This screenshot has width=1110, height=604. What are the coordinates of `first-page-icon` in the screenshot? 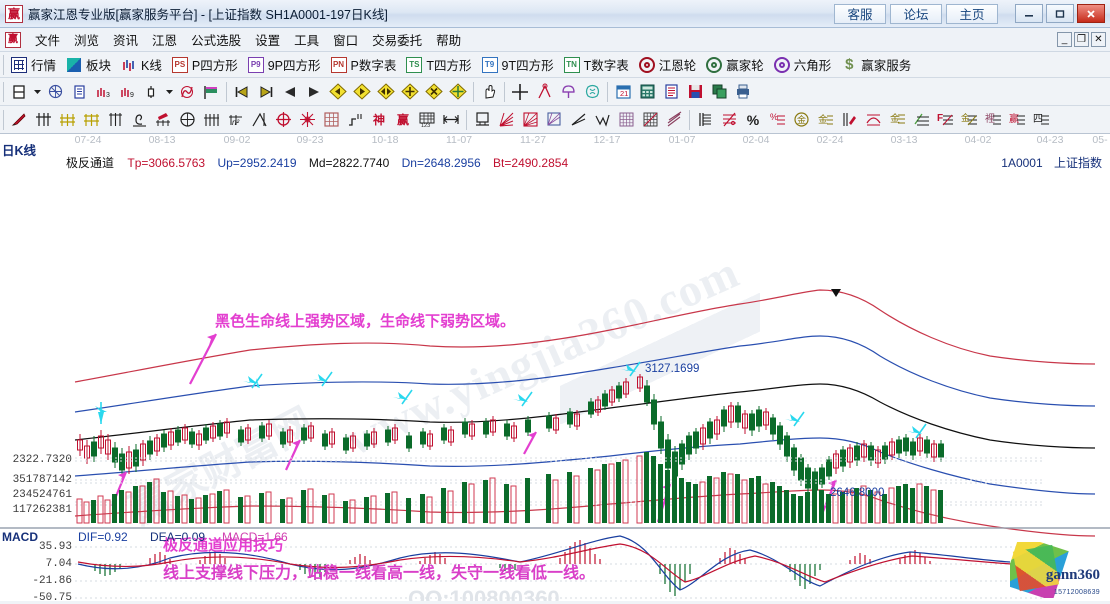 It's located at (242, 92).